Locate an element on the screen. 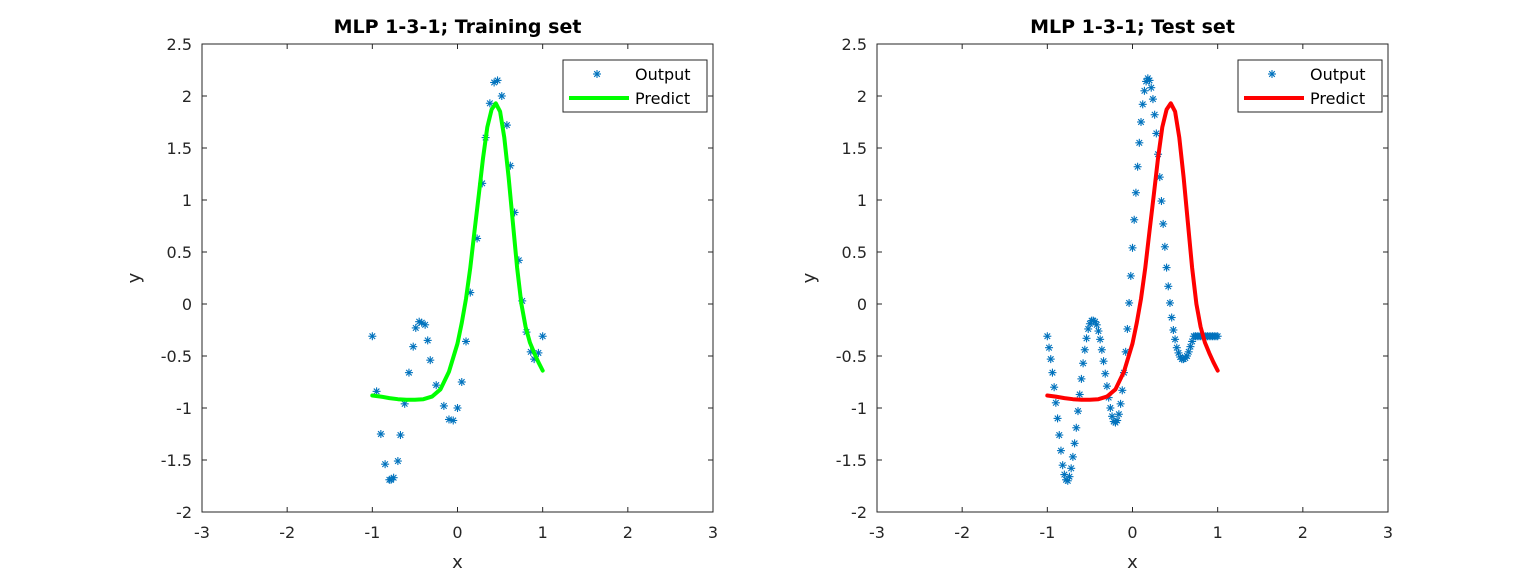  chart-1-y-tick-label: -1.5 is located at coordinates (176, 460).